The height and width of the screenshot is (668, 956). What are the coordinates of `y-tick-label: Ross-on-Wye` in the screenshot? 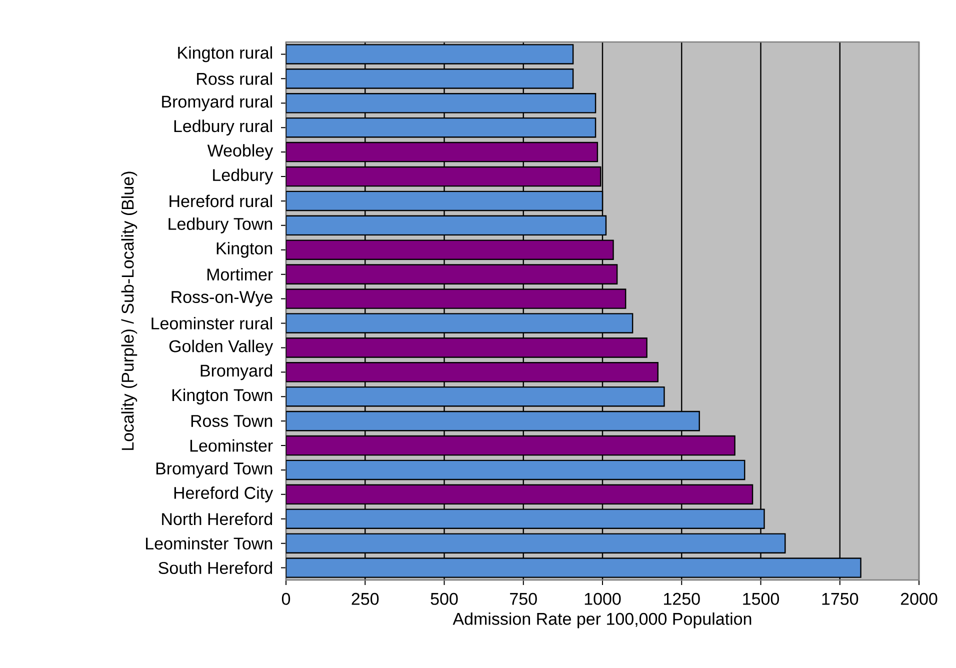 It's located at (222, 298).